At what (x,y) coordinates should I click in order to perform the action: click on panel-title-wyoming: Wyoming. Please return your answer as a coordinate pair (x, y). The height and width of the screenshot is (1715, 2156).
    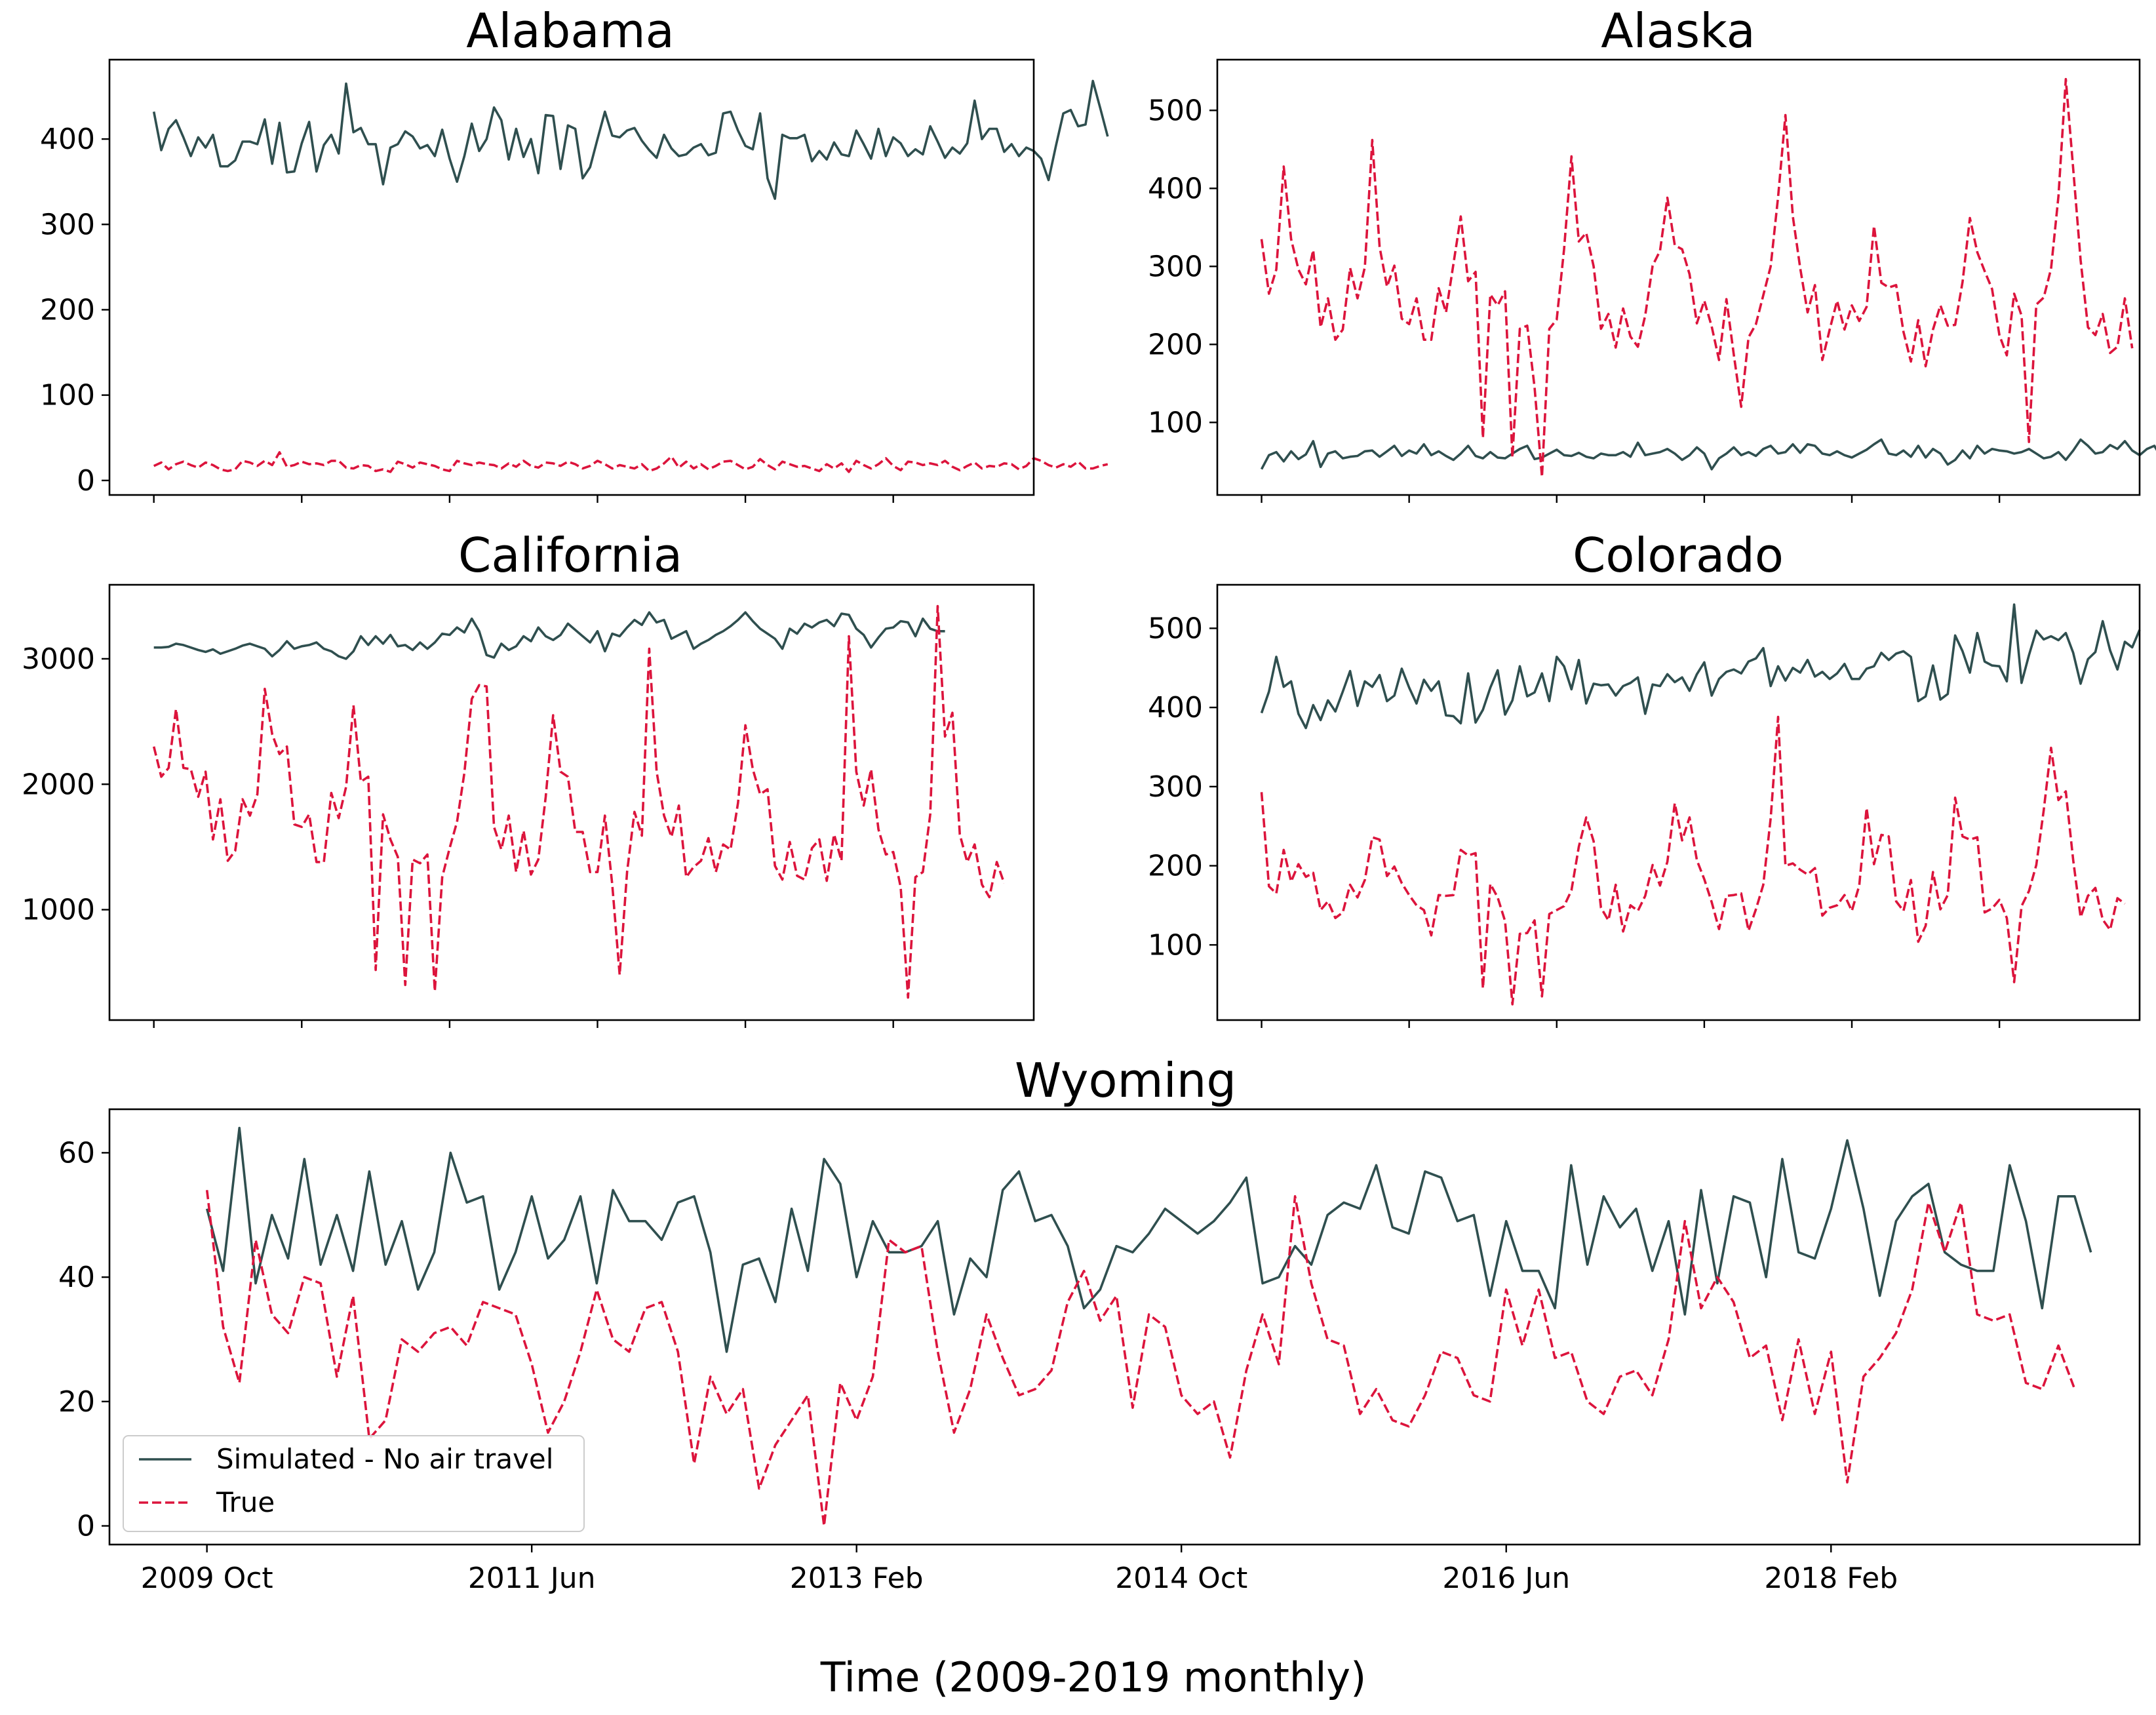
    Looking at the image, I should click on (1125, 1080).